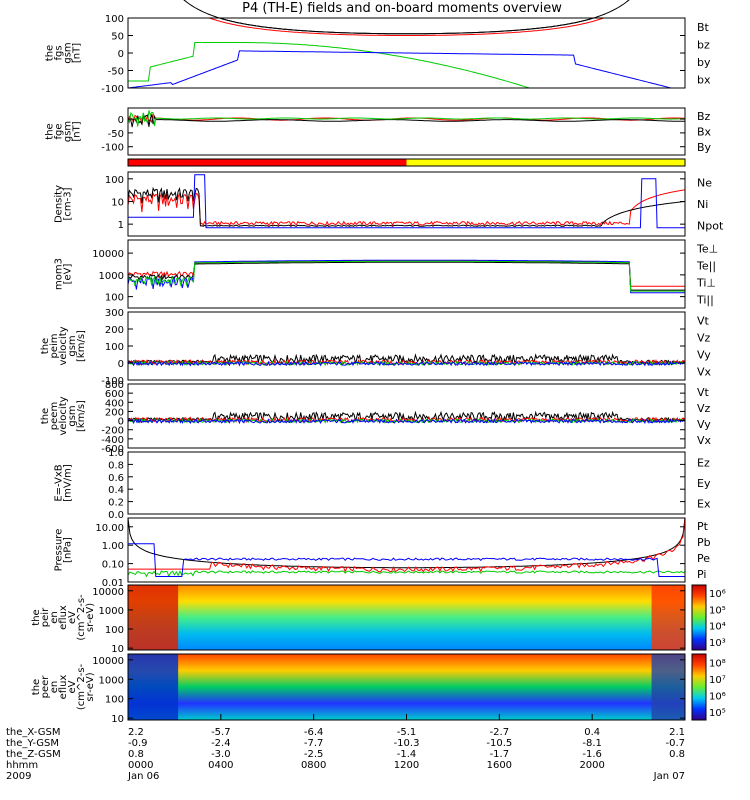  What do you see at coordinates (121, 225) in the screenshot?
I see `panel-3-ytick-label: 1` at bounding box center [121, 225].